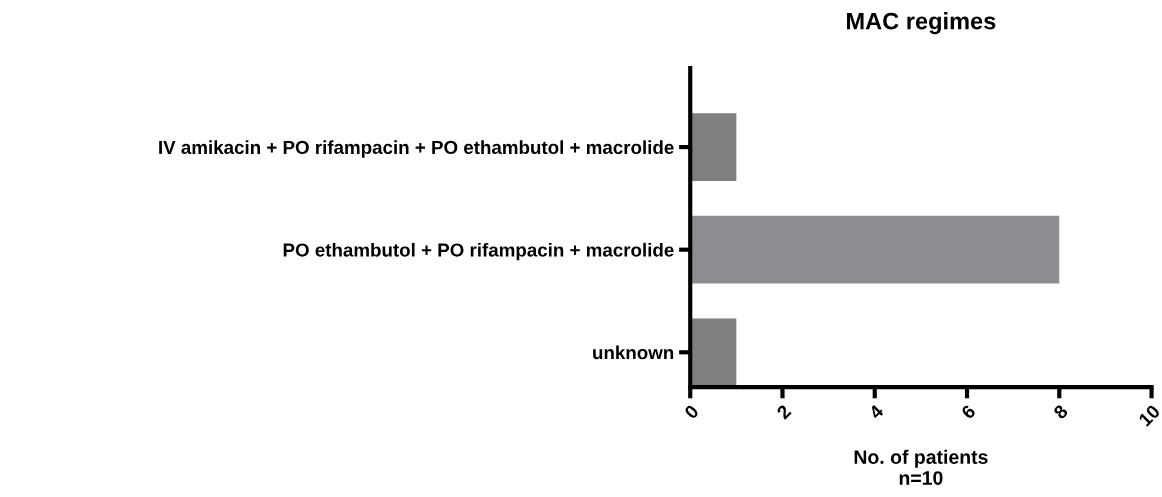 This screenshot has height=497, width=1162. Describe the element at coordinates (968, 411) in the screenshot. I see `x-tick-label: 6` at that location.